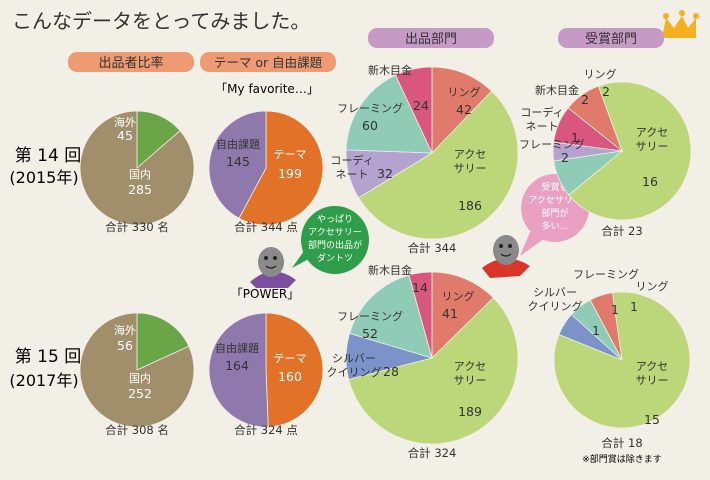 The width and height of the screenshot is (710, 480). What do you see at coordinates (470, 411) in the screenshot?
I see `slice-value: 189` at bounding box center [470, 411].